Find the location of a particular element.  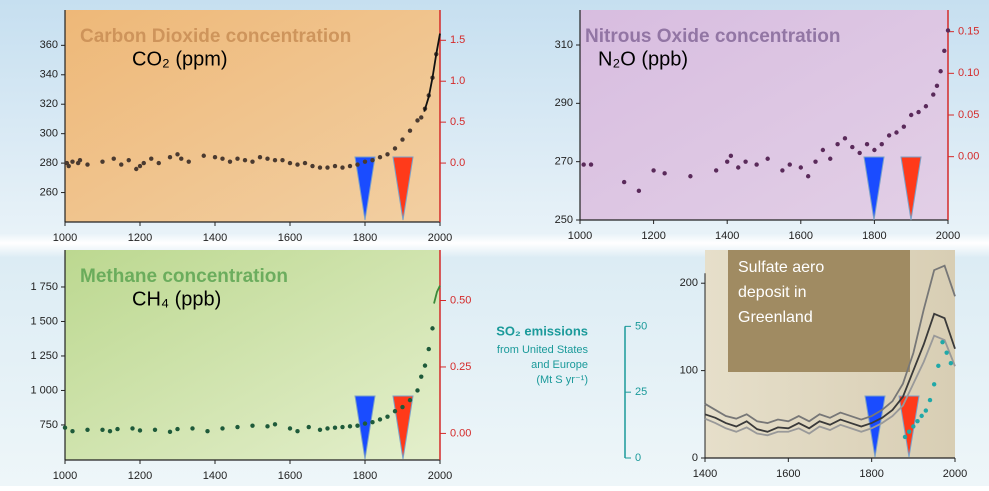

y2-tick-label: 1.5 is located at coordinates (457, 40).